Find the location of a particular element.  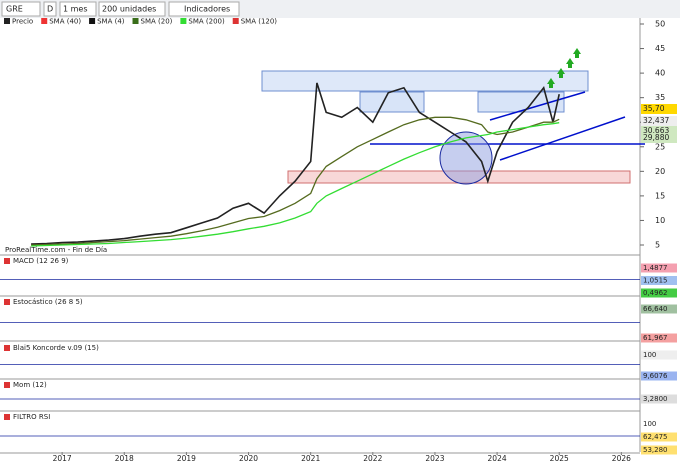

legend-label: SMA (200) is located at coordinates (206, 22).